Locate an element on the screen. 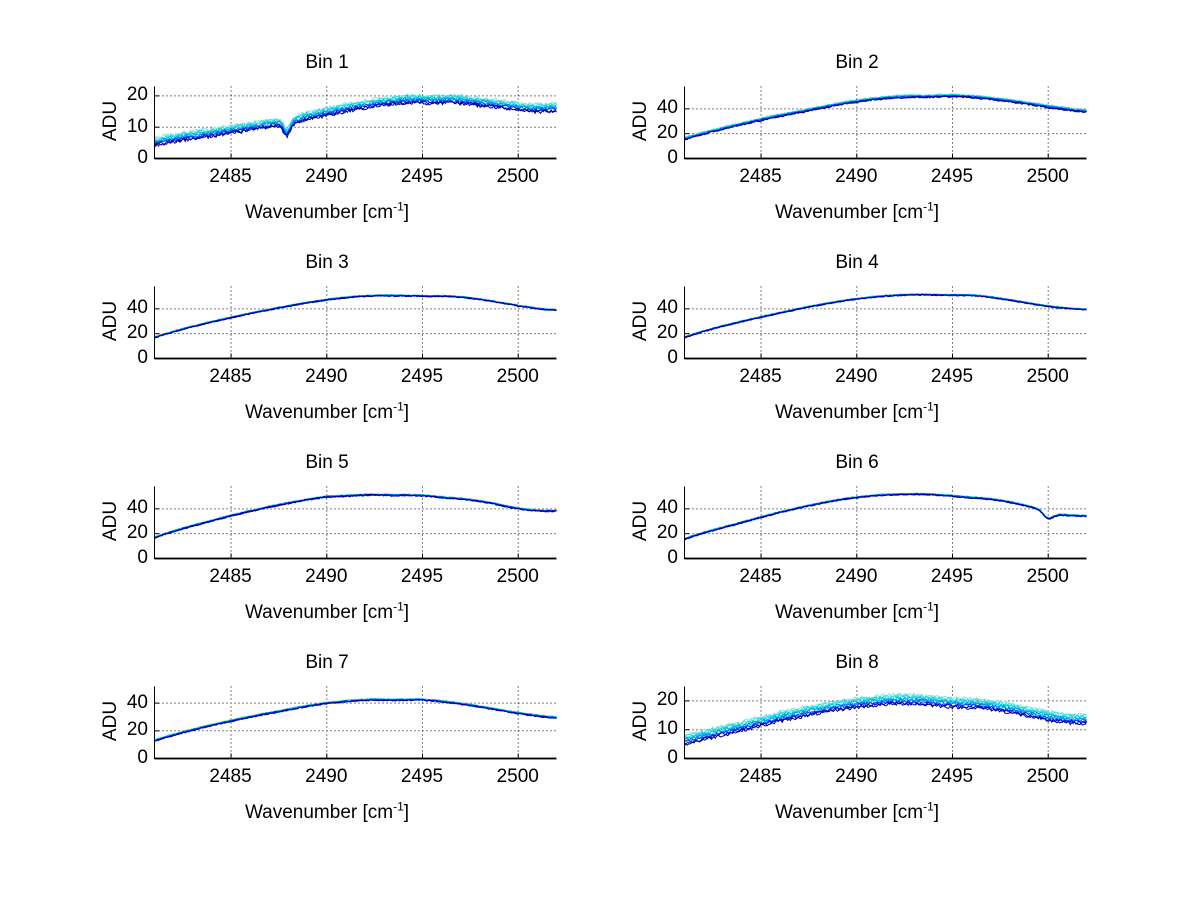 This screenshot has height=901, width=1200. panel-title-bin-1: Bin 1 is located at coordinates (327, 62).